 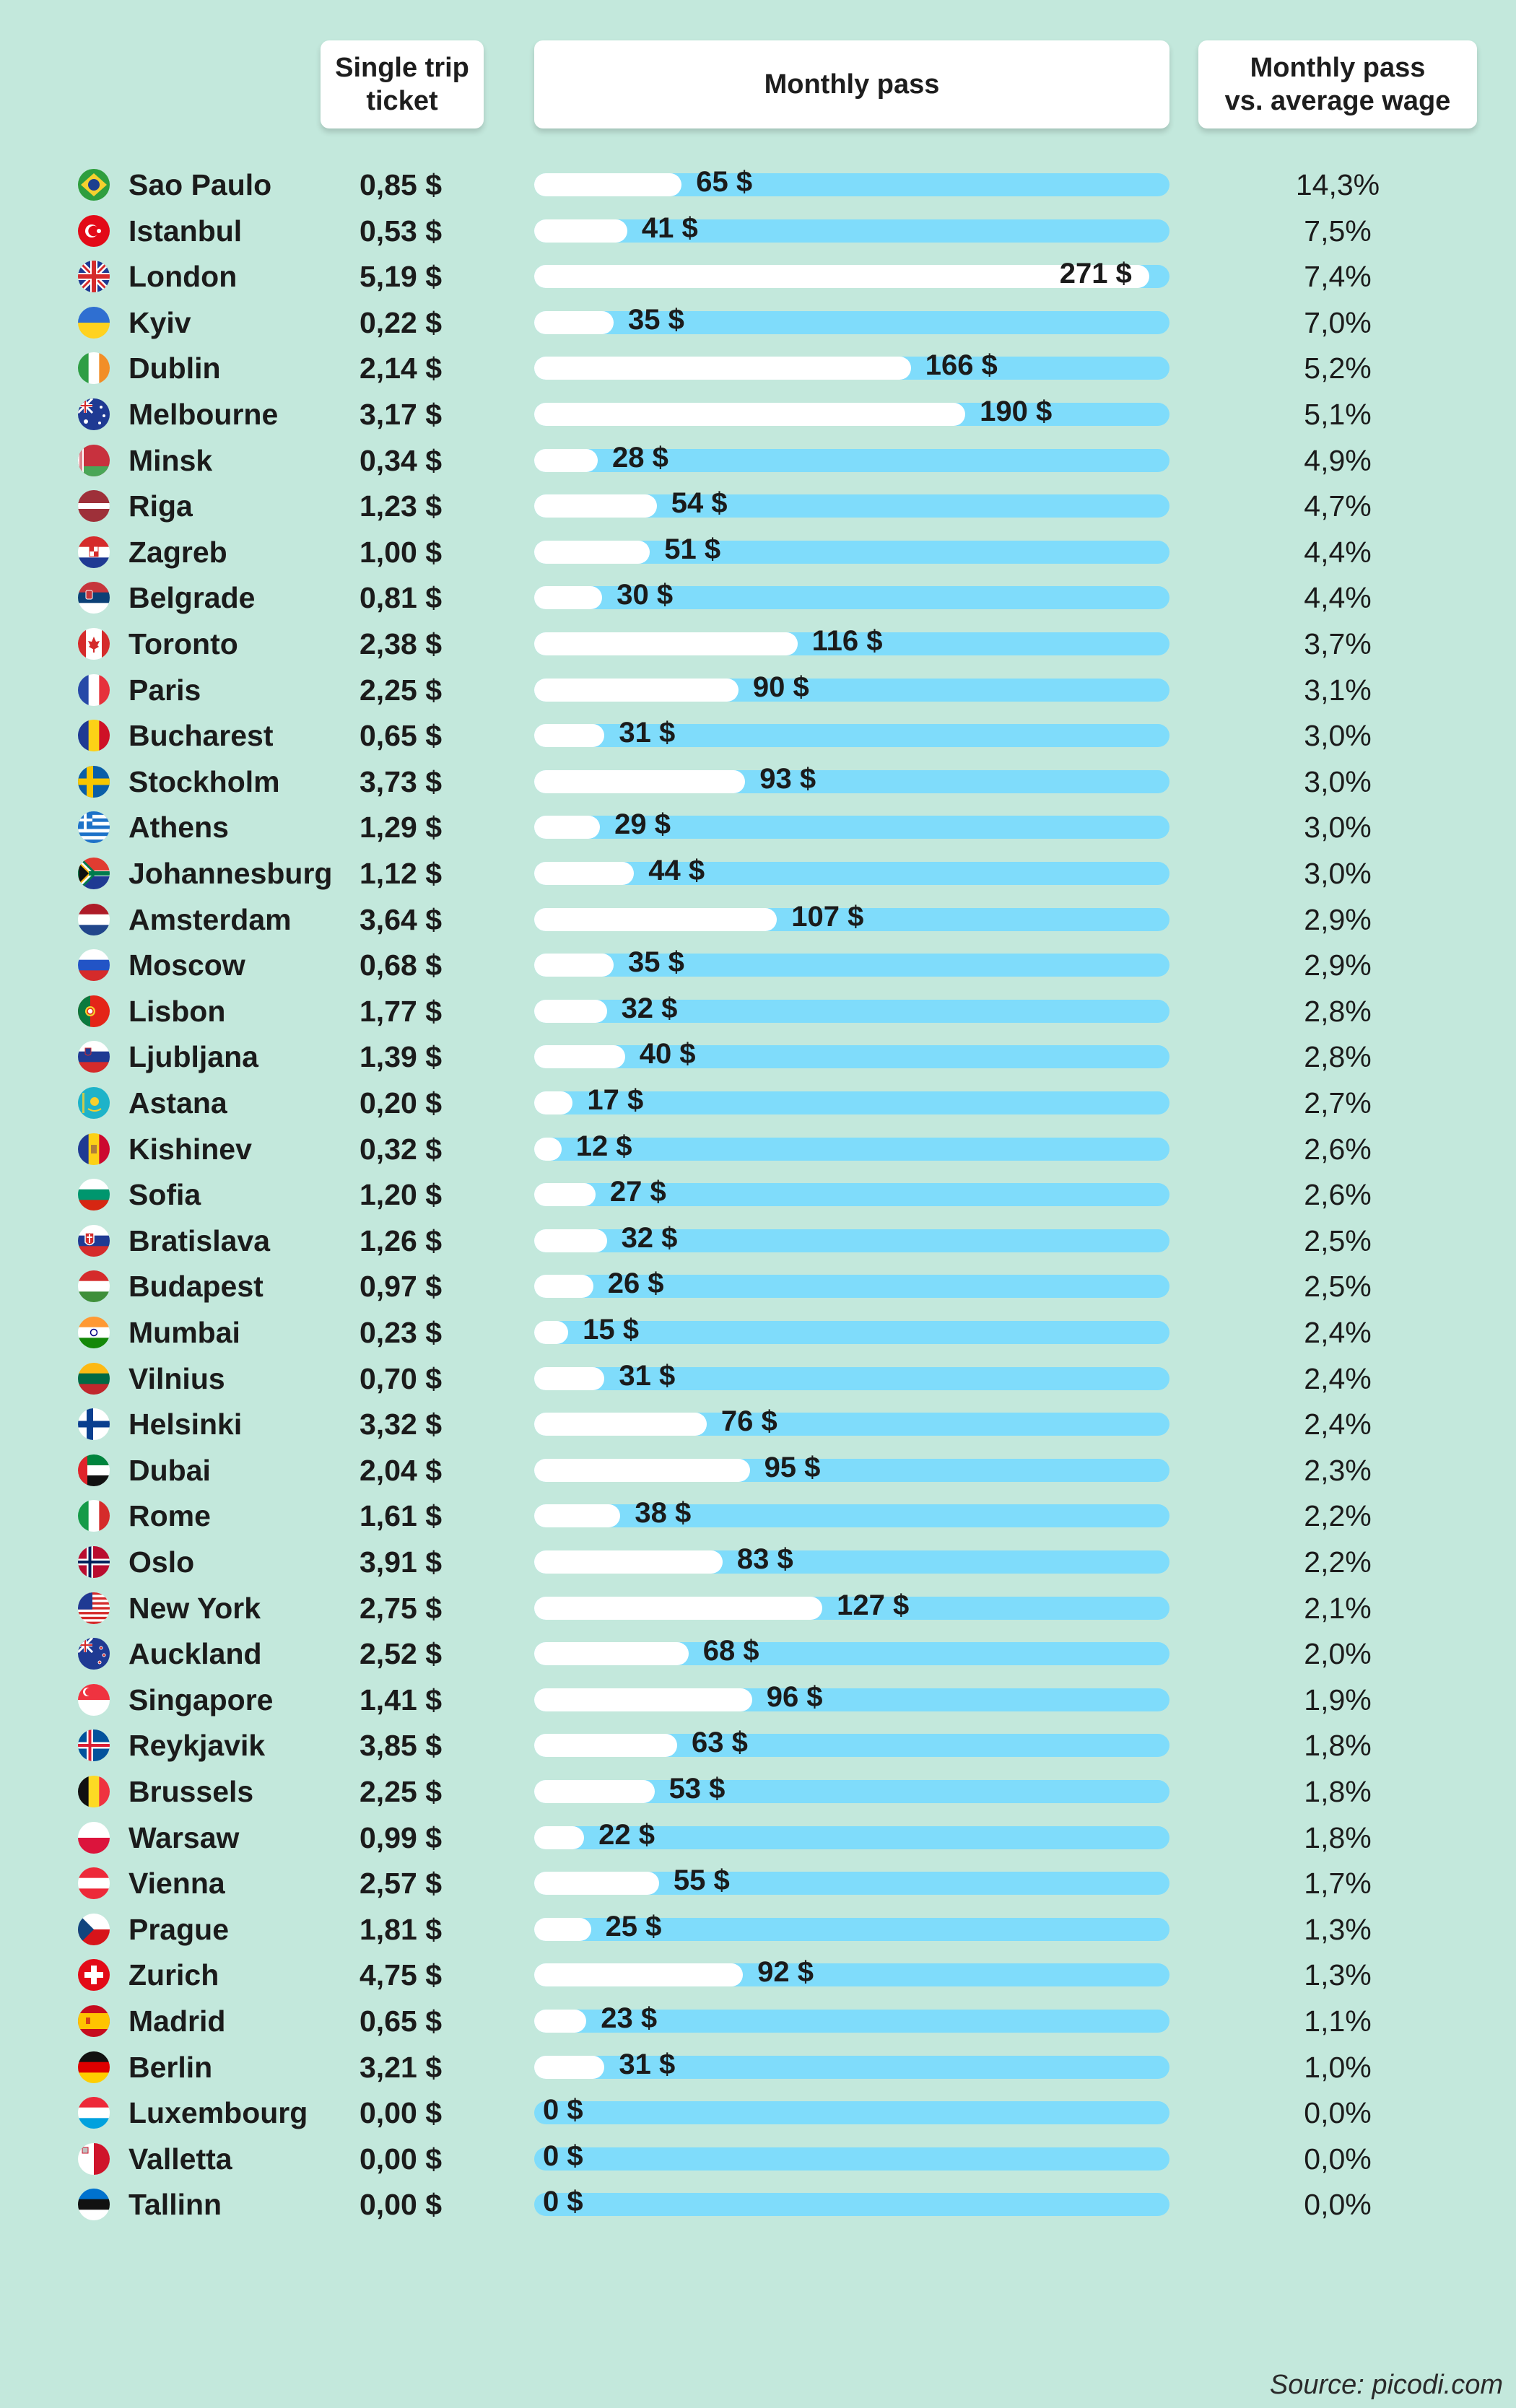 I want to click on wage-percentage: 5,2%, so click(x=1338, y=368).